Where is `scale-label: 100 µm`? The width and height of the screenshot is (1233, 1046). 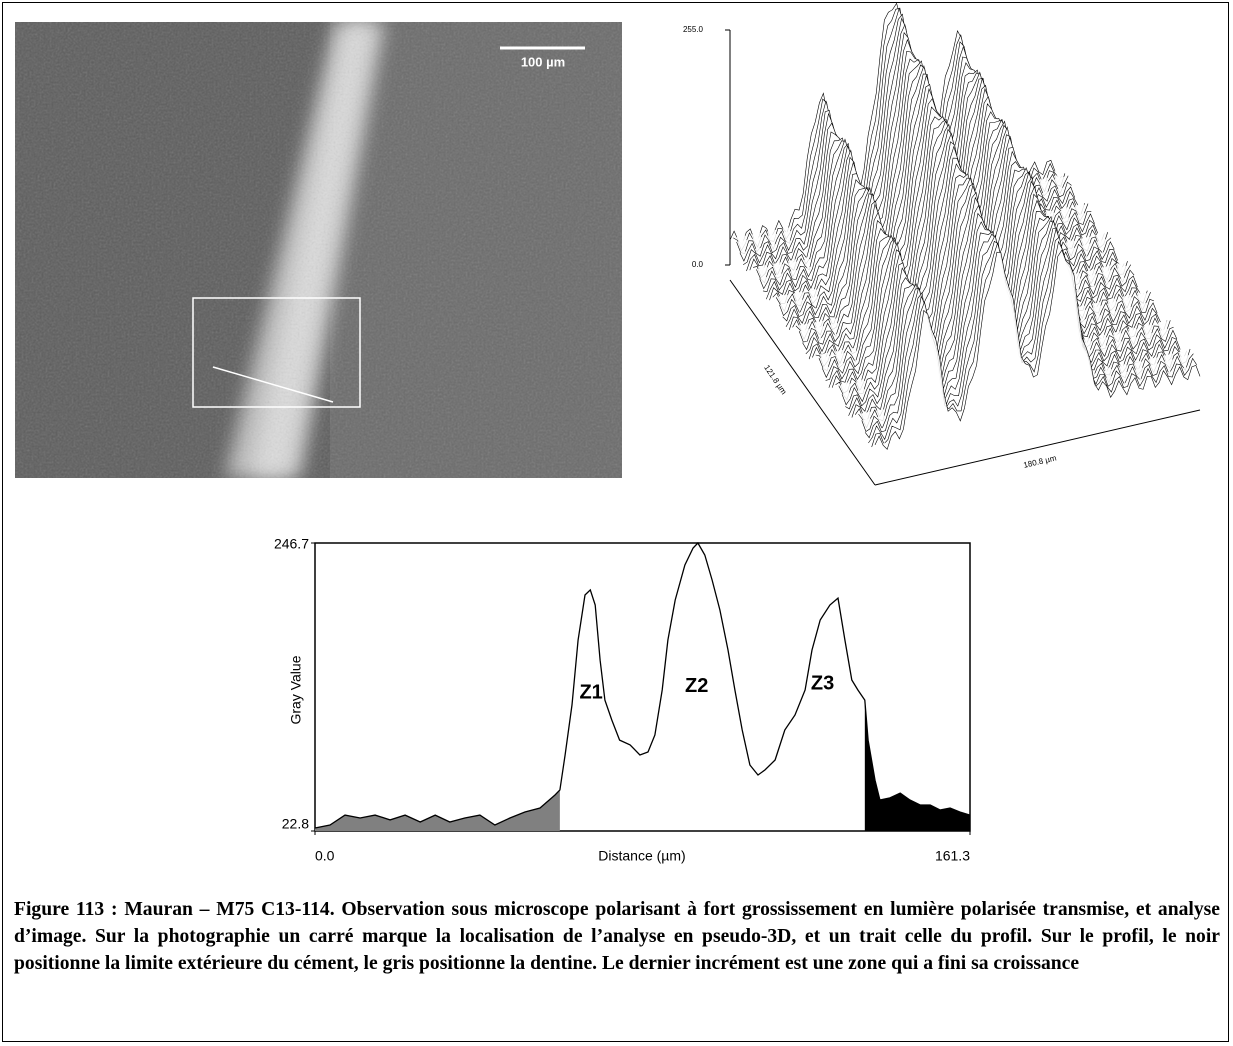
scale-label: 100 µm is located at coordinates (543, 61).